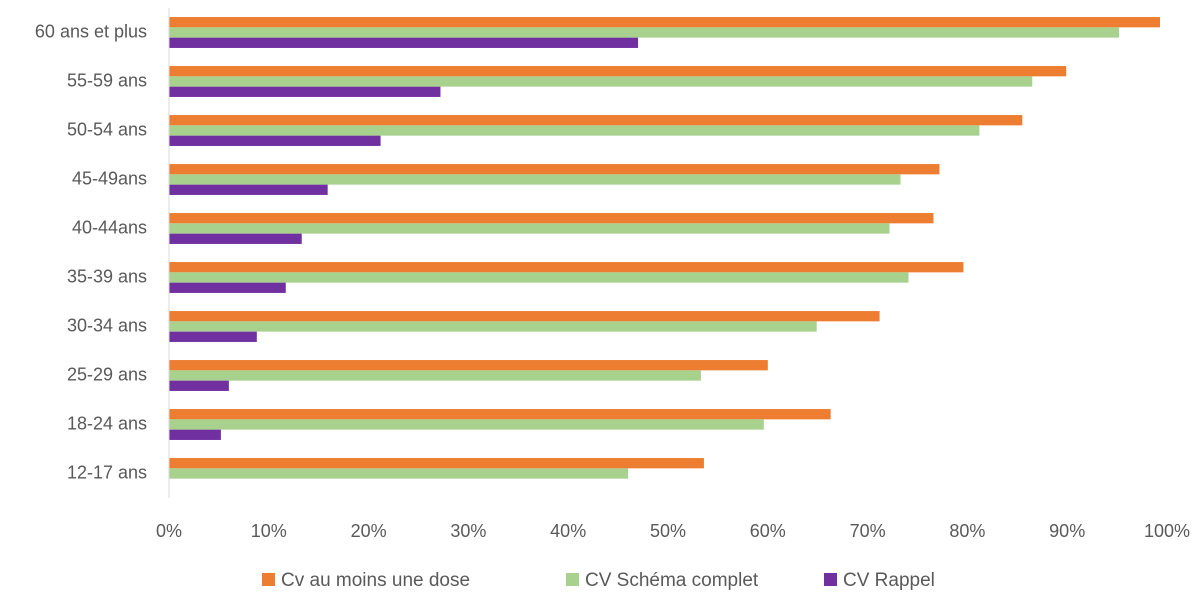  Describe the element at coordinates (107, 129) in the screenshot. I see `y-tick-label: 50-54 ans` at that location.